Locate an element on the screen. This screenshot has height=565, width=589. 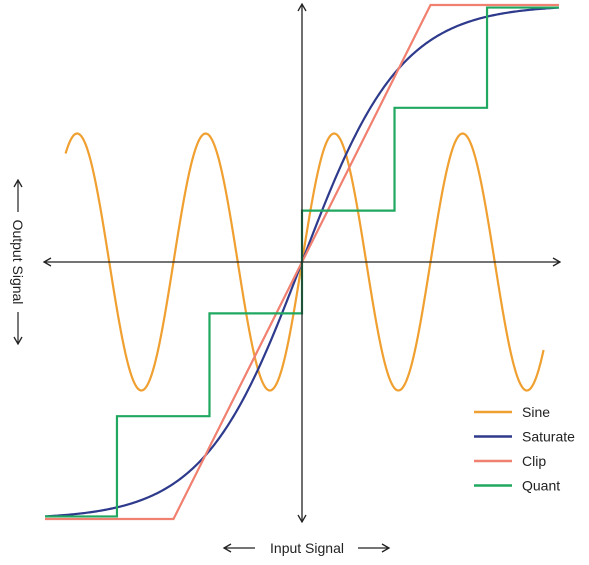
legend-label-sine: Sine is located at coordinates (536, 412).